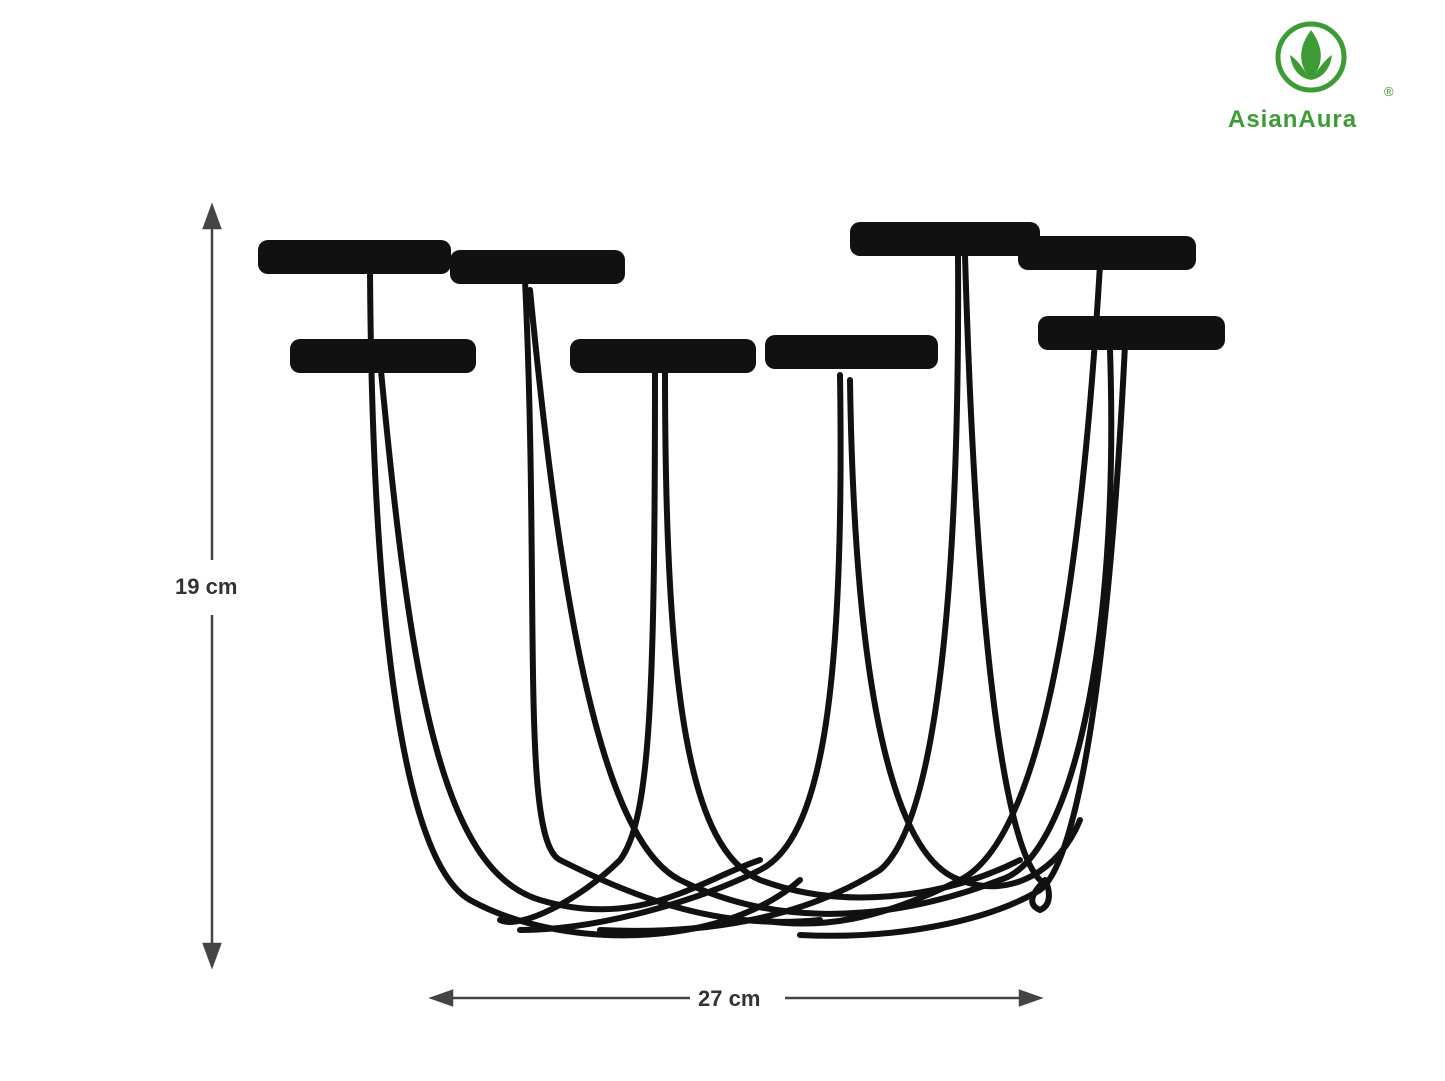  I want to click on registered-mark: ®, so click(1389, 91).